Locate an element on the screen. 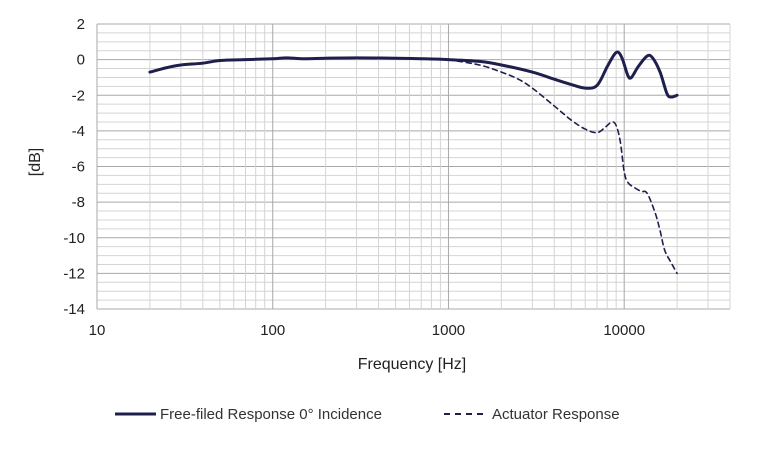  y-tick-label: -14 is located at coordinates (74, 309).